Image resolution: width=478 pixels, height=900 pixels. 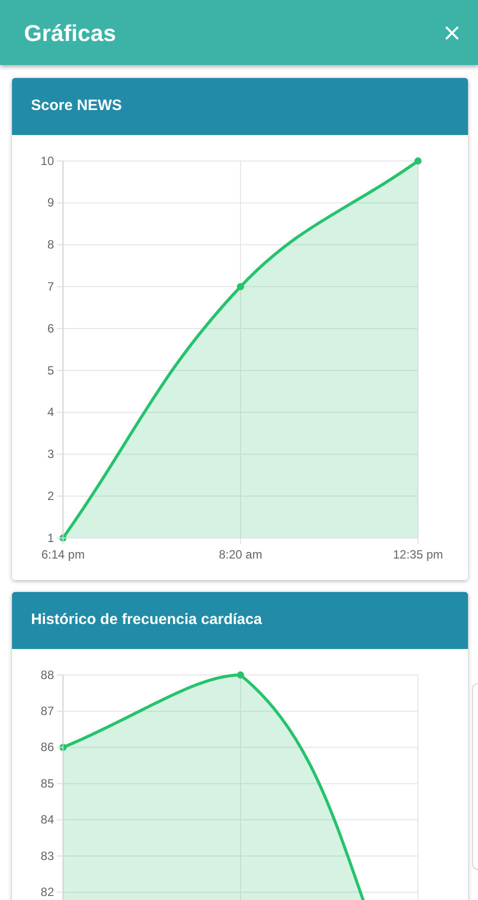 What do you see at coordinates (418, 555) in the screenshot?
I see `x-tick-label: 12:35 pm` at bounding box center [418, 555].